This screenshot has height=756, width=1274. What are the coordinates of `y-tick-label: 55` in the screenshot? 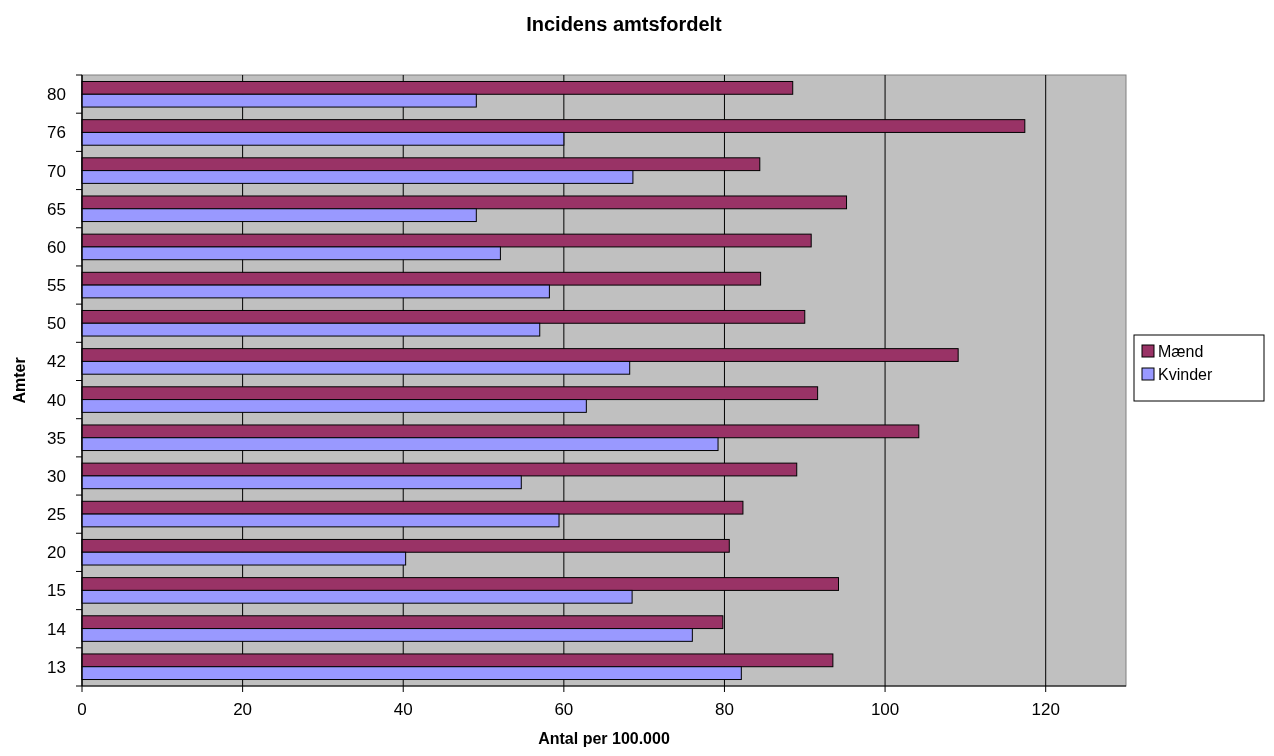 It's located at (56, 286).